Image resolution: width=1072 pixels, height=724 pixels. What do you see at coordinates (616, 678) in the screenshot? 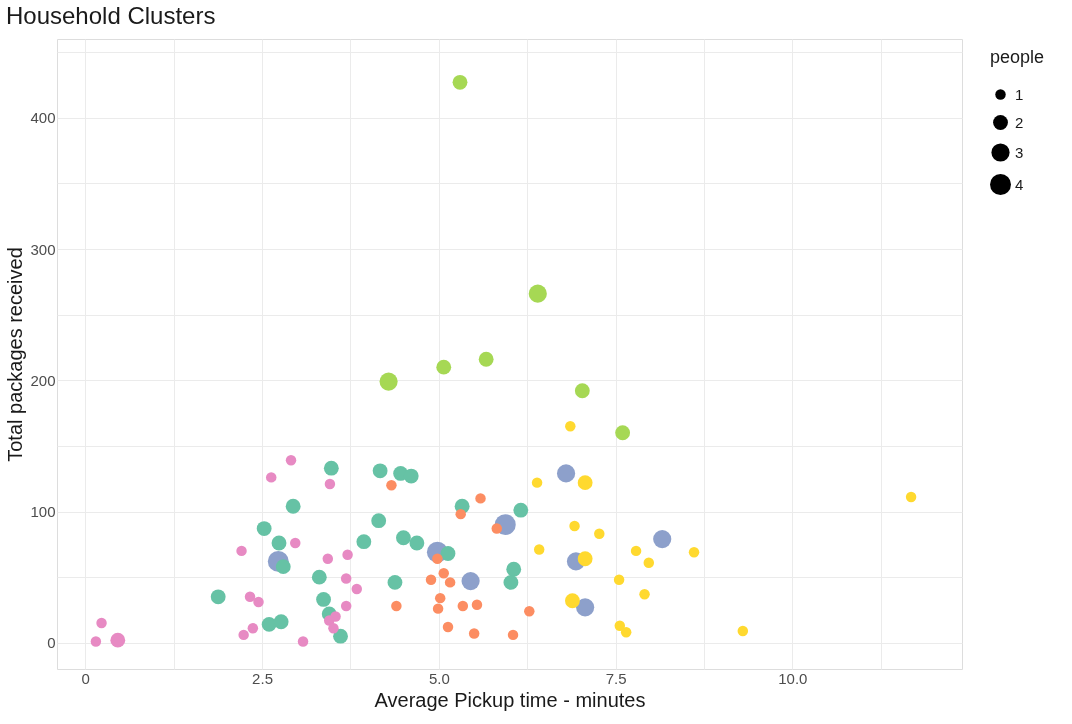
I see `x-tick-label: 7.5` at bounding box center [616, 678].